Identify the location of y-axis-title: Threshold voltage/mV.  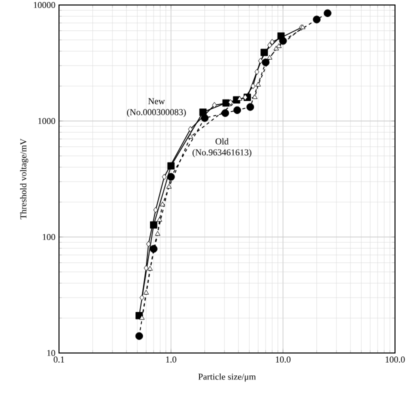
(24, 179).